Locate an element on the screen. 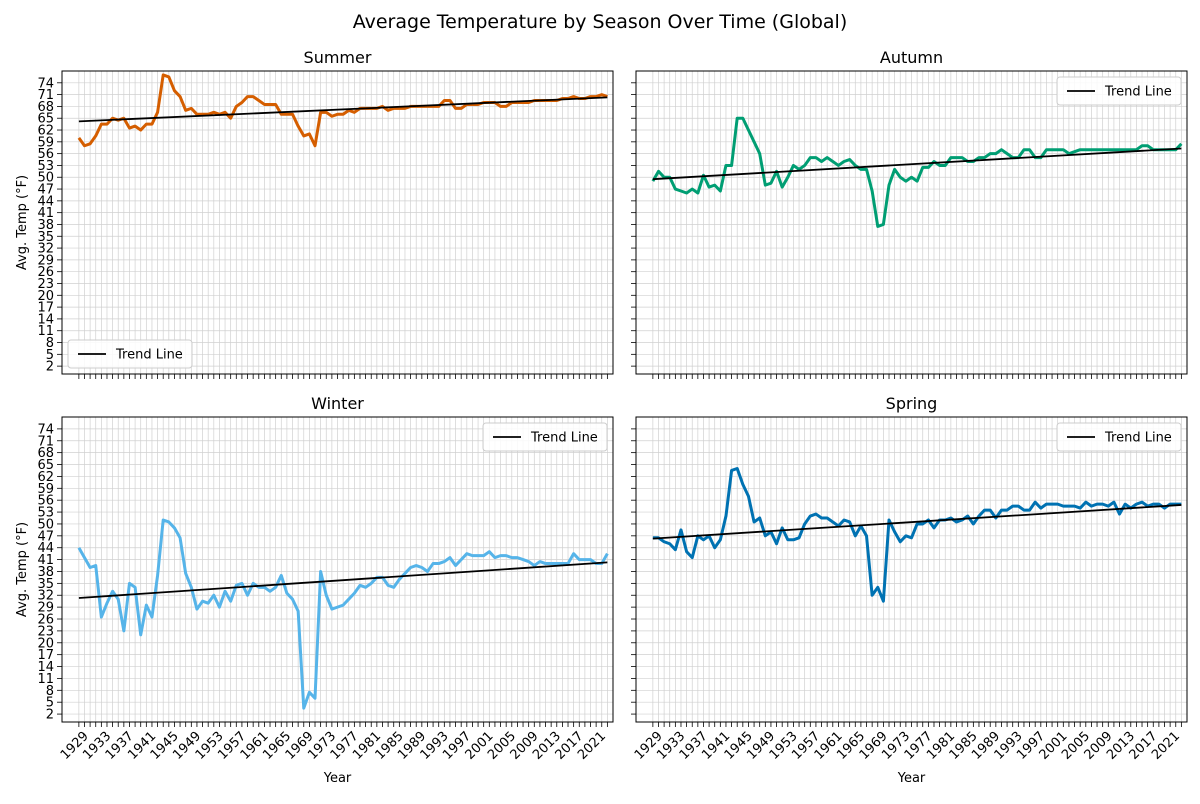 This screenshot has height=804, width=1200. series-line-spring is located at coordinates (917, 534).